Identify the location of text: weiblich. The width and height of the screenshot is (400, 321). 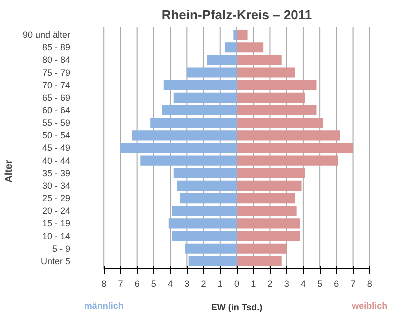
(369, 306).